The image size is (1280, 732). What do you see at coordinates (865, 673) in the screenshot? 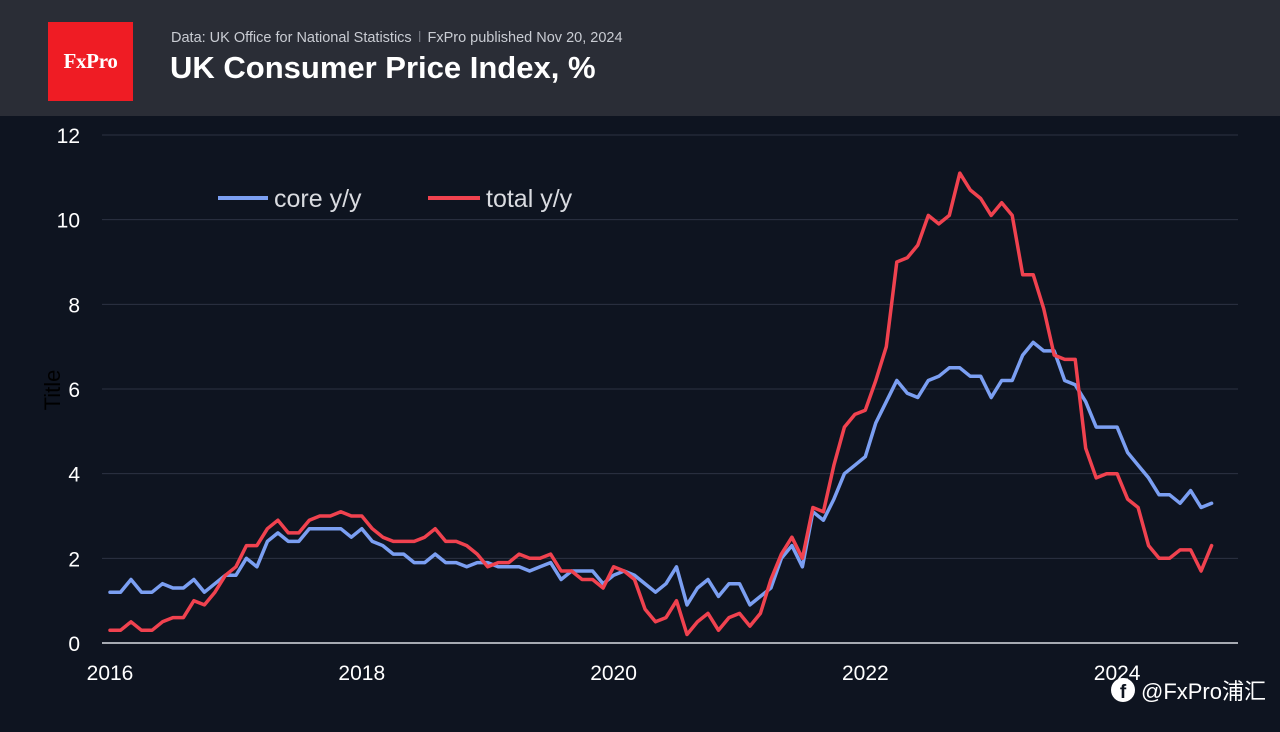
I see `x-tick-label: 2022` at bounding box center [865, 673].